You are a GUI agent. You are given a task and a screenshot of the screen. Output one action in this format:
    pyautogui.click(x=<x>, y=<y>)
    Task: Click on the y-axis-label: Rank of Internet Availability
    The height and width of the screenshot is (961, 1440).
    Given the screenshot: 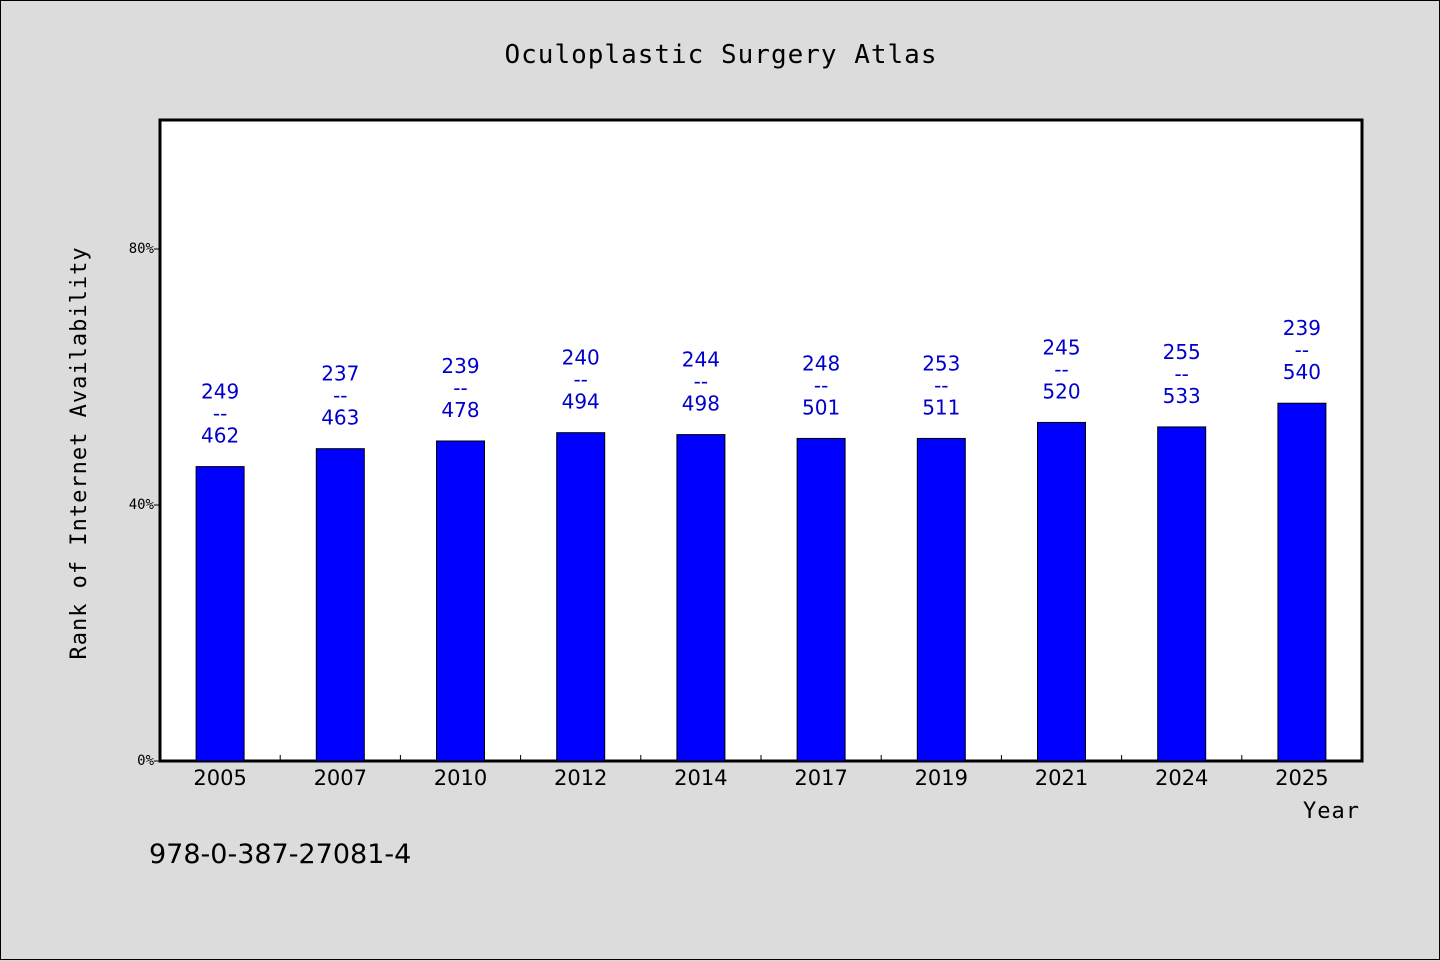 What is the action you would take?
    pyautogui.click(x=79, y=452)
    